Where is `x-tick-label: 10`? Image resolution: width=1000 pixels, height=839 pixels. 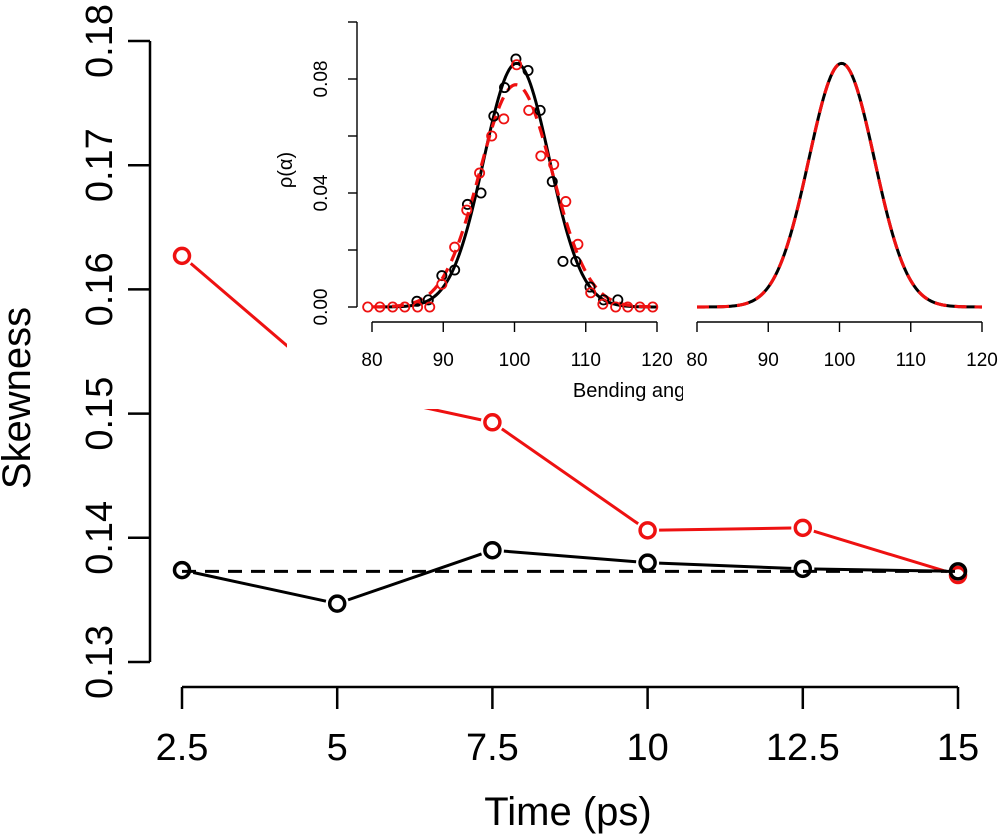 x-tick-label: 10 is located at coordinates (647, 748).